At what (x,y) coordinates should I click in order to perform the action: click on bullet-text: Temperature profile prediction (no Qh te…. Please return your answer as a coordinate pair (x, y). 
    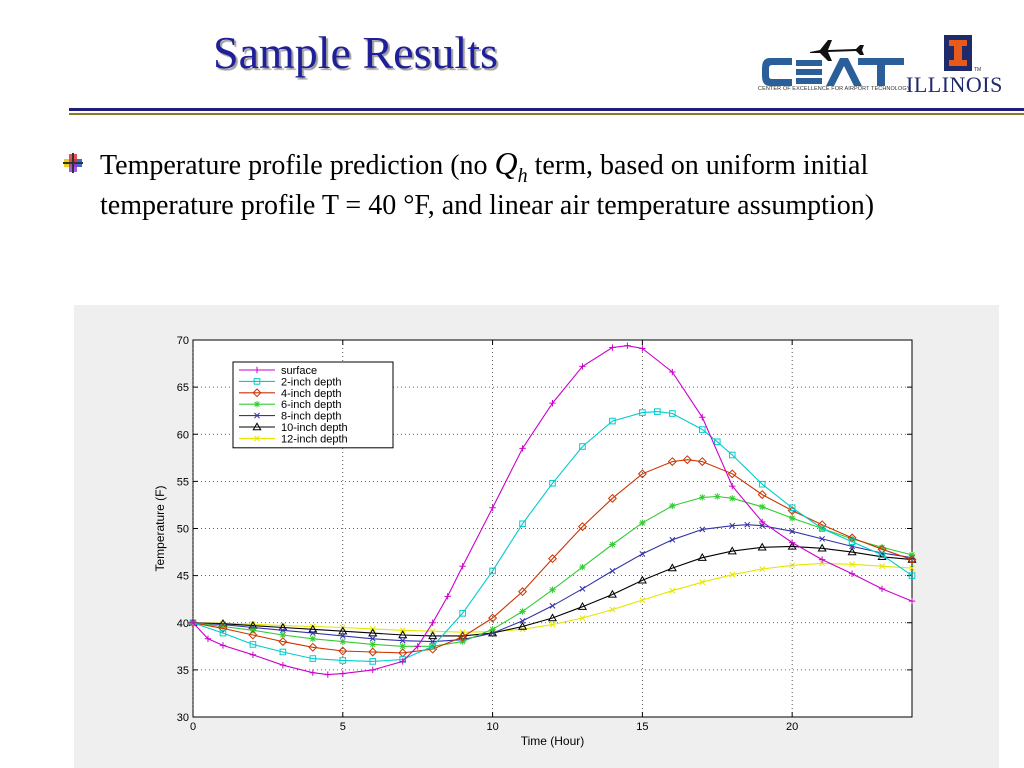
    Looking at the image, I should click on (550, 184).